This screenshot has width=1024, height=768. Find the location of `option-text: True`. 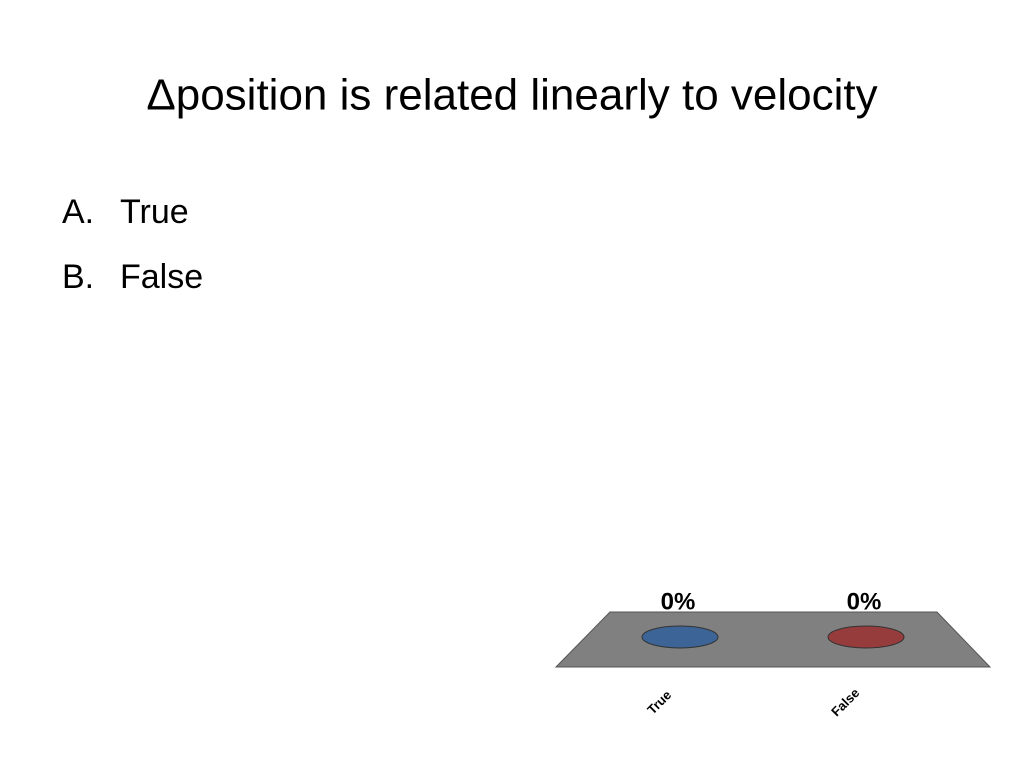

option-text: True is located at coordinates (154, 212).